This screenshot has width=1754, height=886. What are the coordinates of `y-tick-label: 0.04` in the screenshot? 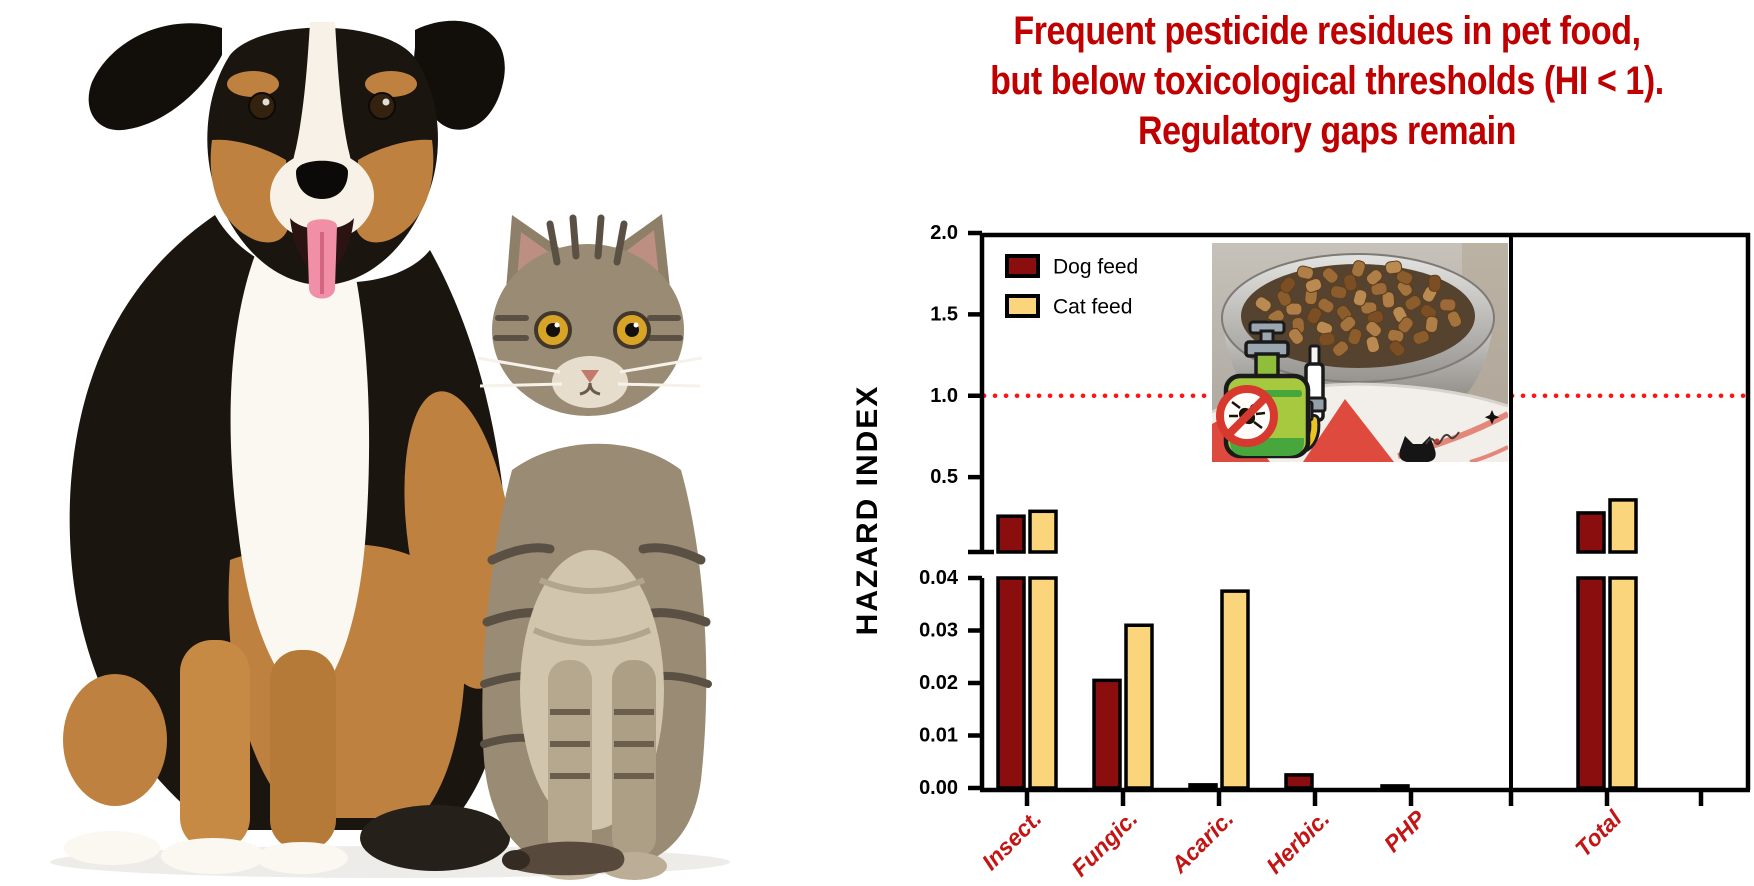 It's located at (939, 578).